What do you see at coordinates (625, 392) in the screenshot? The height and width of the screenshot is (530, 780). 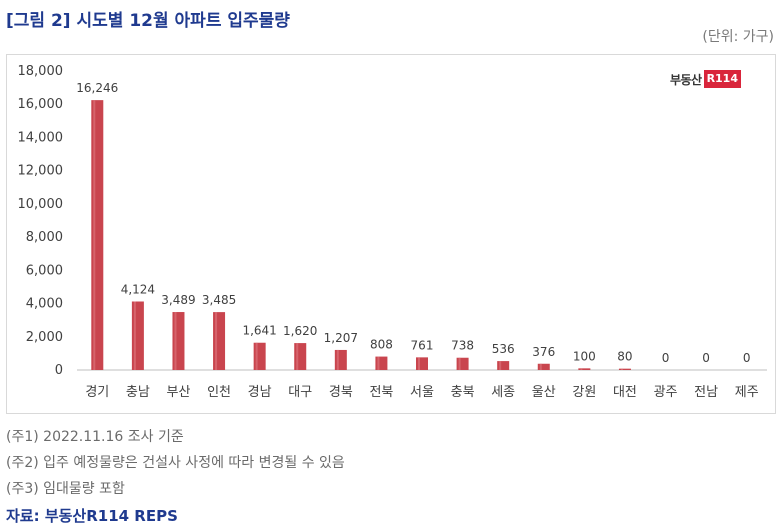 I see `x-tick-label: 대전` at bounding box center [625, 392].